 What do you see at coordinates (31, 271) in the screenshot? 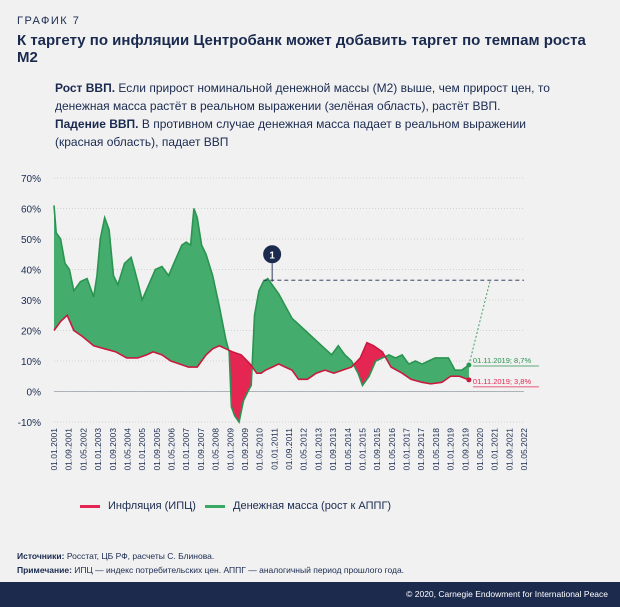
I see `y-tick-label: 40%` at bounding box center [31, 271].